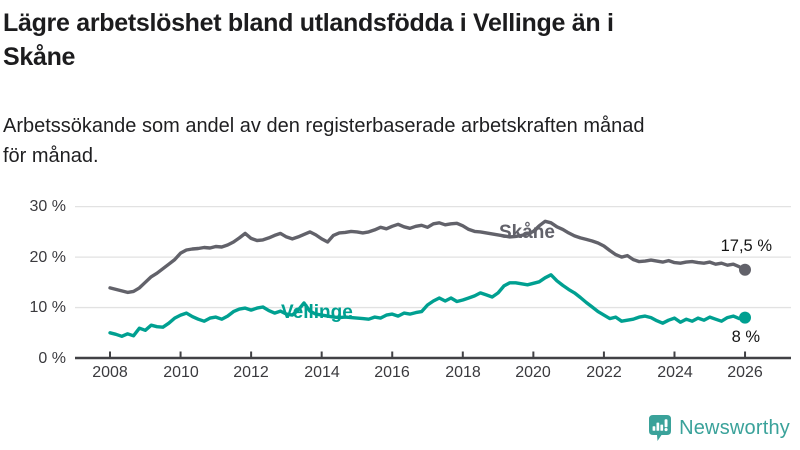 The image size is (800, 450). What do you see at coordinates (527, 232) in the screenshot?
I see `series-label-skane: Skåne` at bounding box center [527, 232].